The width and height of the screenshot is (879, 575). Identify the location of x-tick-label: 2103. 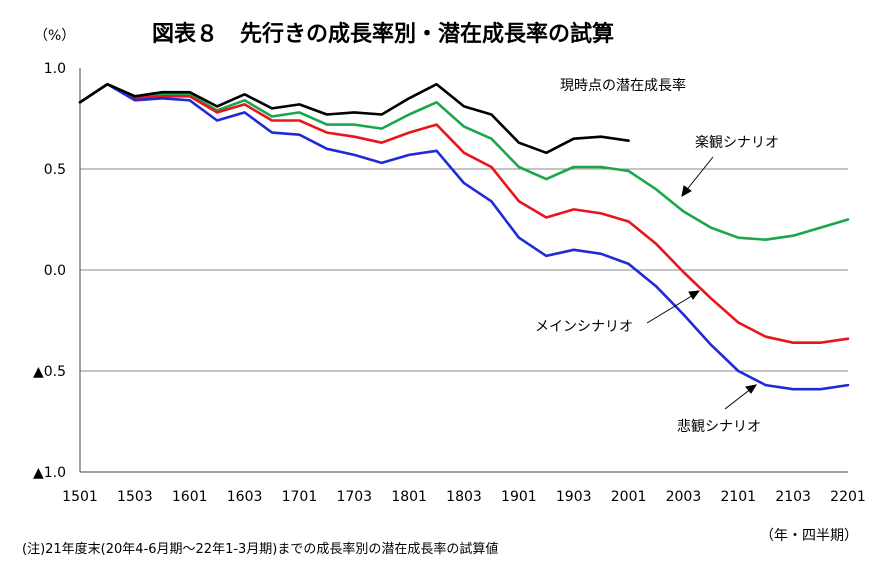
(793, 497).